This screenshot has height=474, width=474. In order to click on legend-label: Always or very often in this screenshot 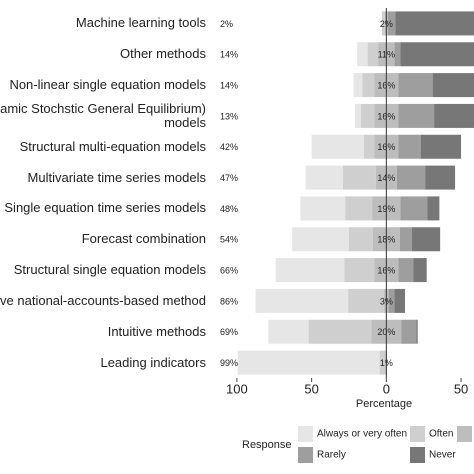, I will do `click(362, 434)`.